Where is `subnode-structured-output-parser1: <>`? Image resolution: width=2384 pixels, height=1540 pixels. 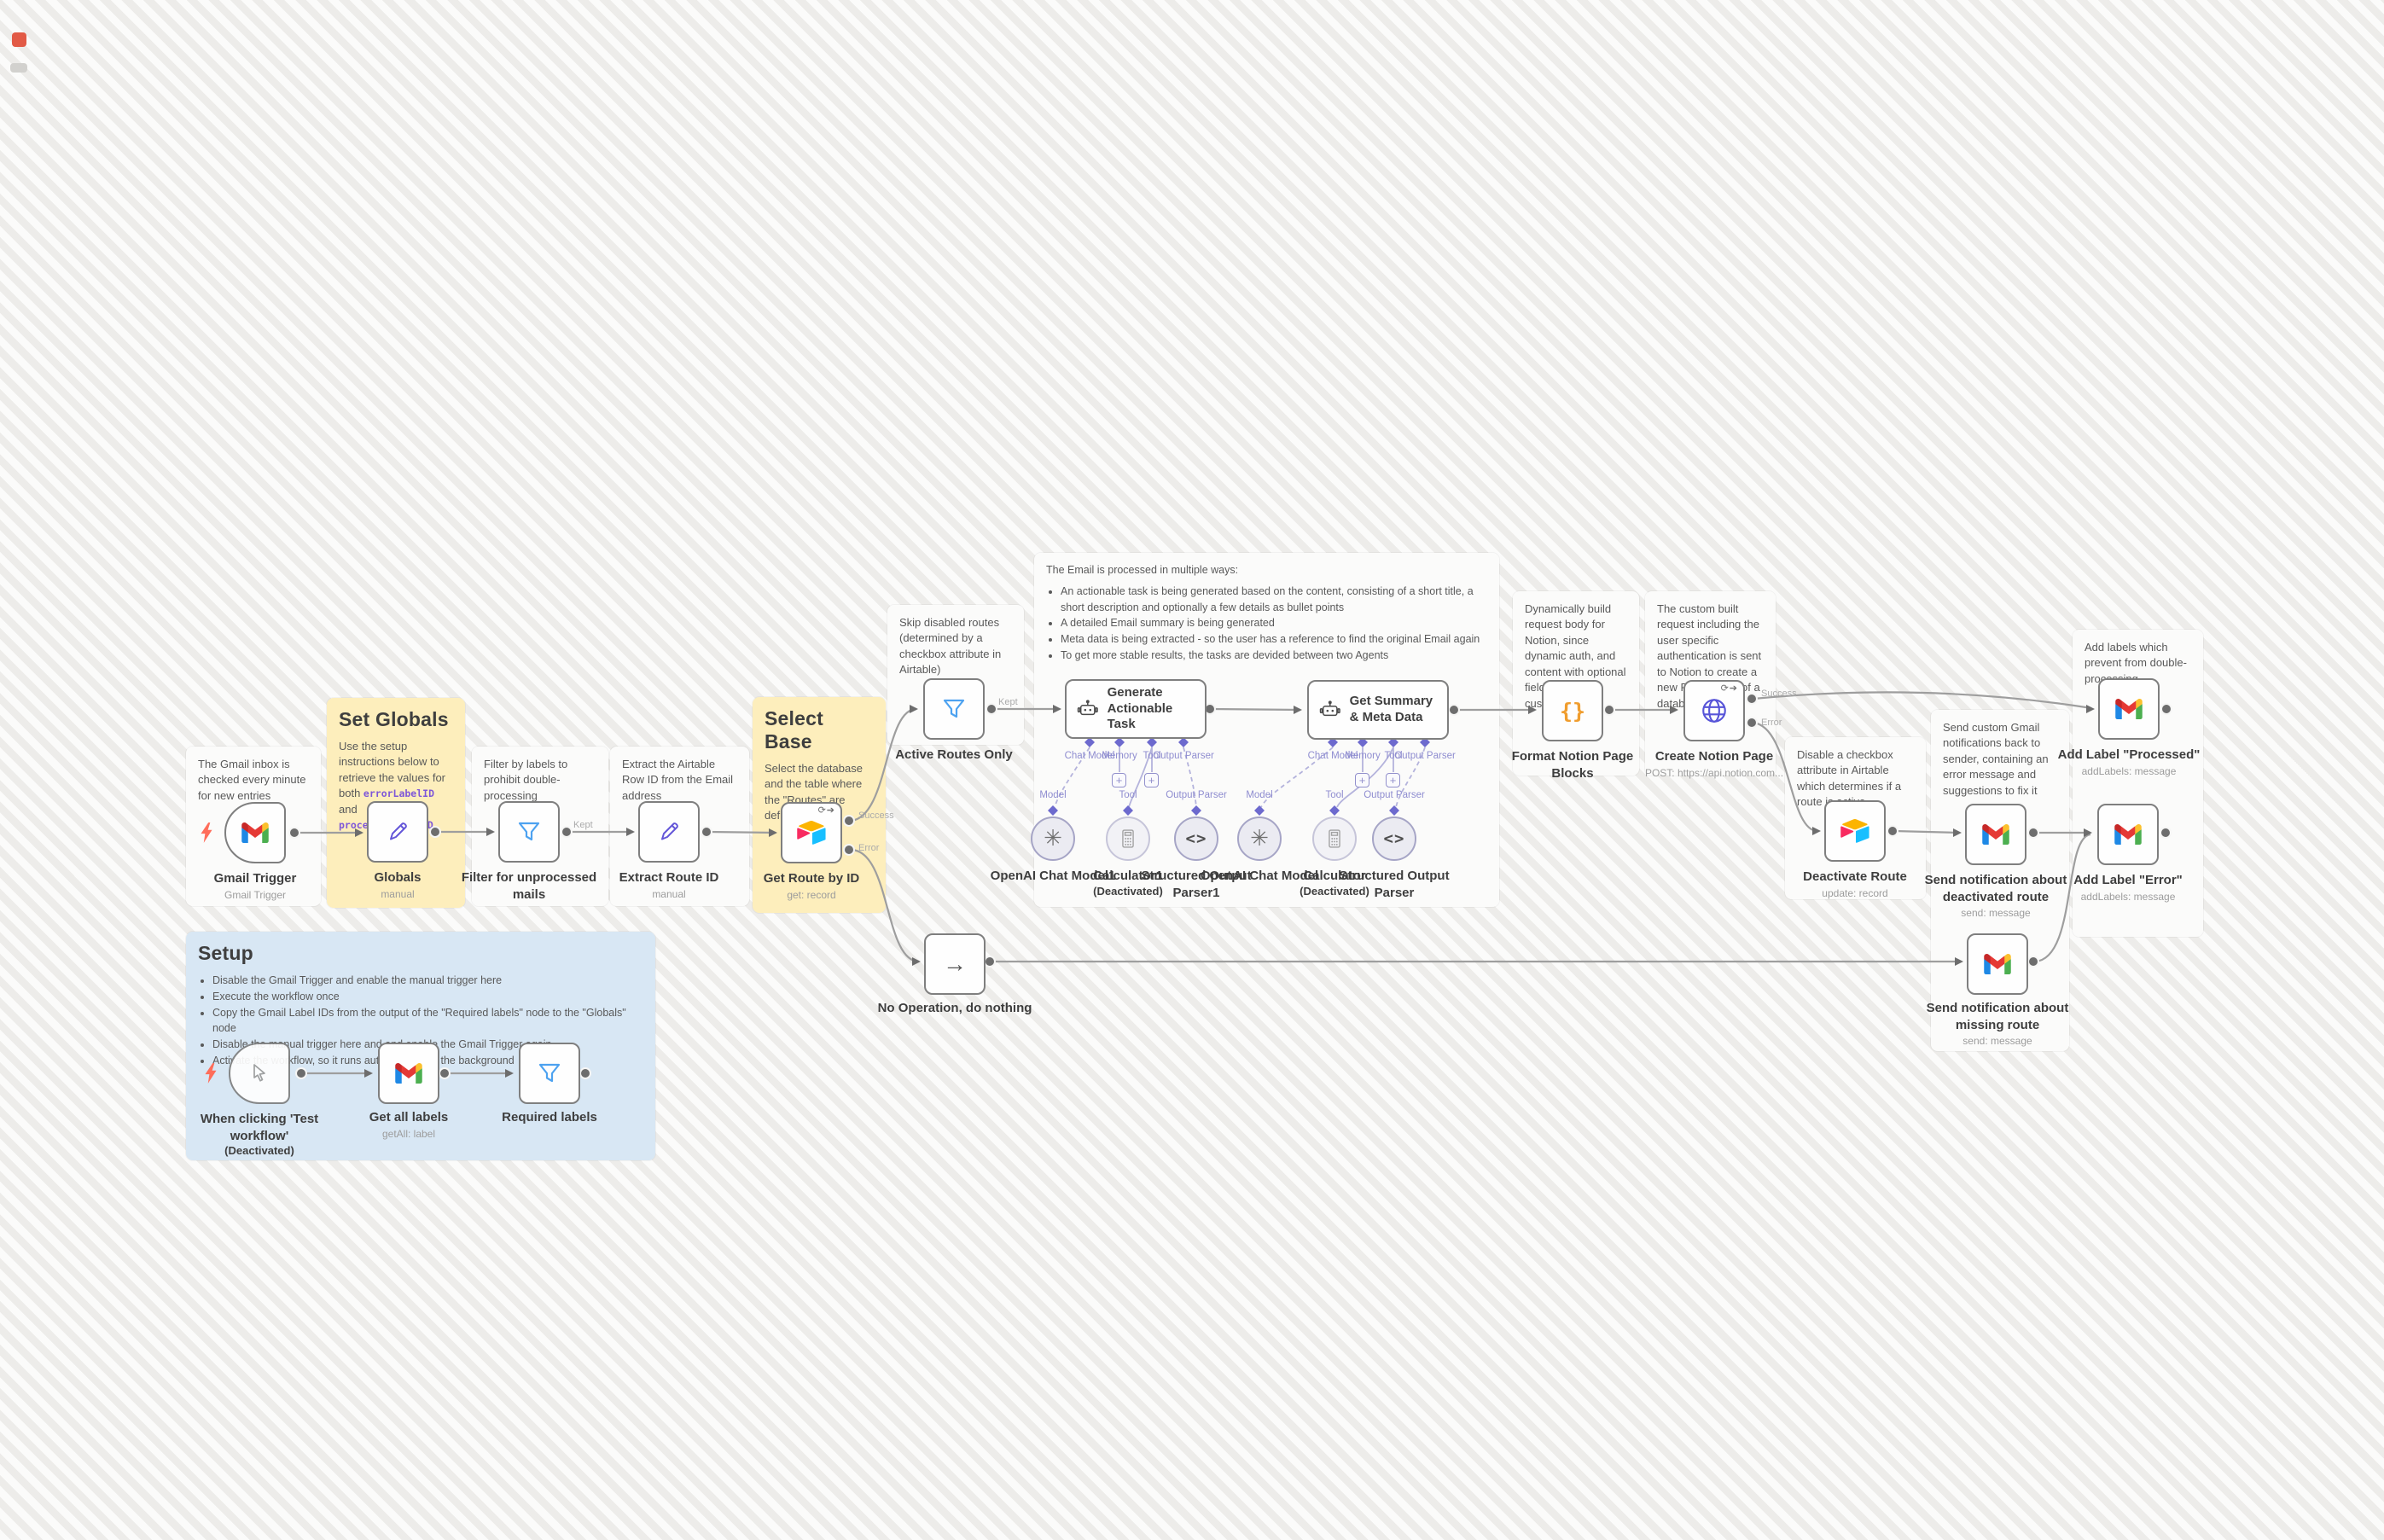
subnode-structured-output-parser1: <> is located at coordinates (1196, 838).